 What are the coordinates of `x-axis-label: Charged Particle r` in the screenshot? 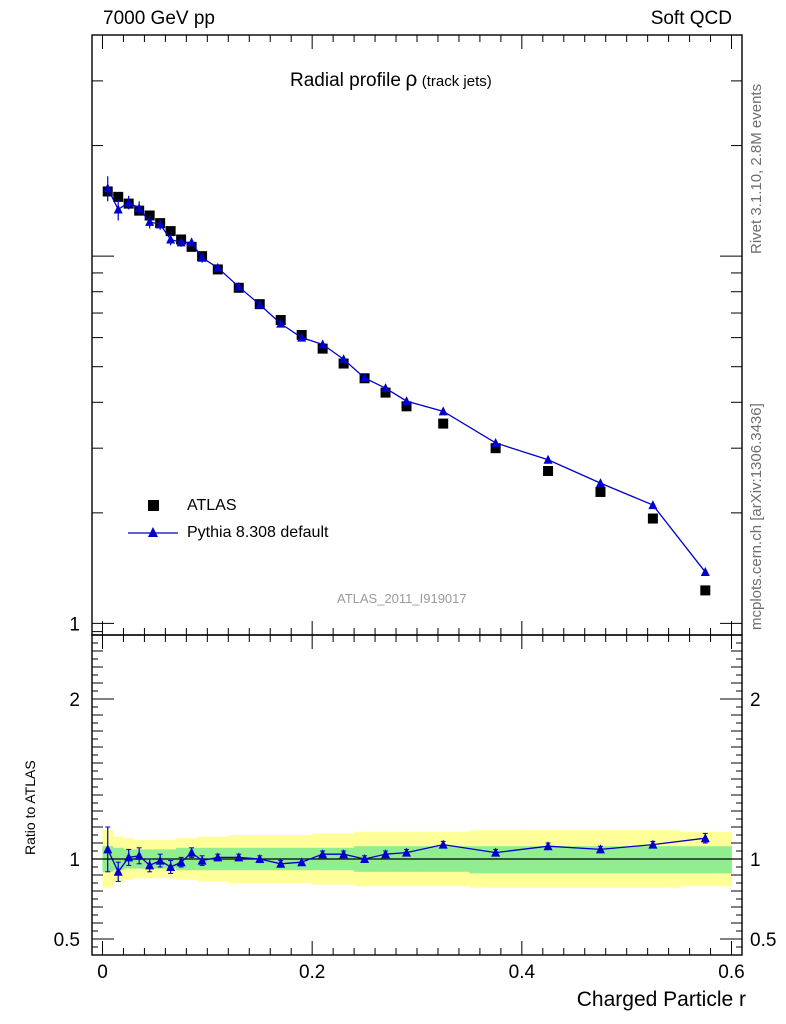 It's located at (661, 999).